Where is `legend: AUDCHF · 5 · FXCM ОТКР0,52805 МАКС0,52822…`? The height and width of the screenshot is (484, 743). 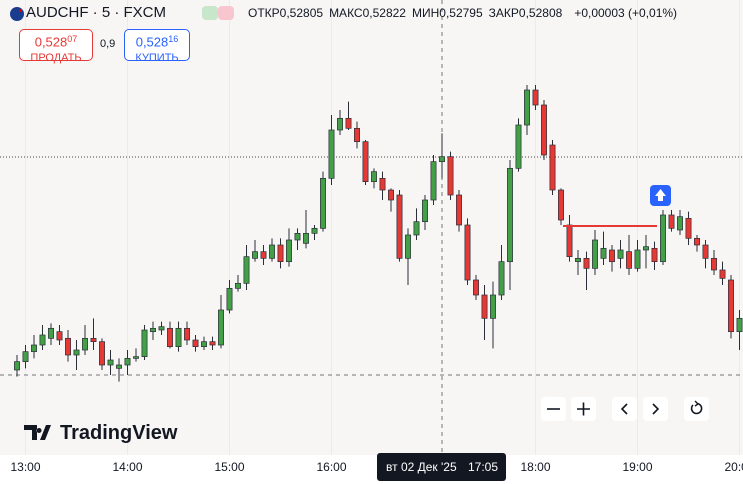
legend: AUDCHF · 5 · FXCM ОТКР0,52805 МАКС0,52822… is located at coordinates (342, 12).